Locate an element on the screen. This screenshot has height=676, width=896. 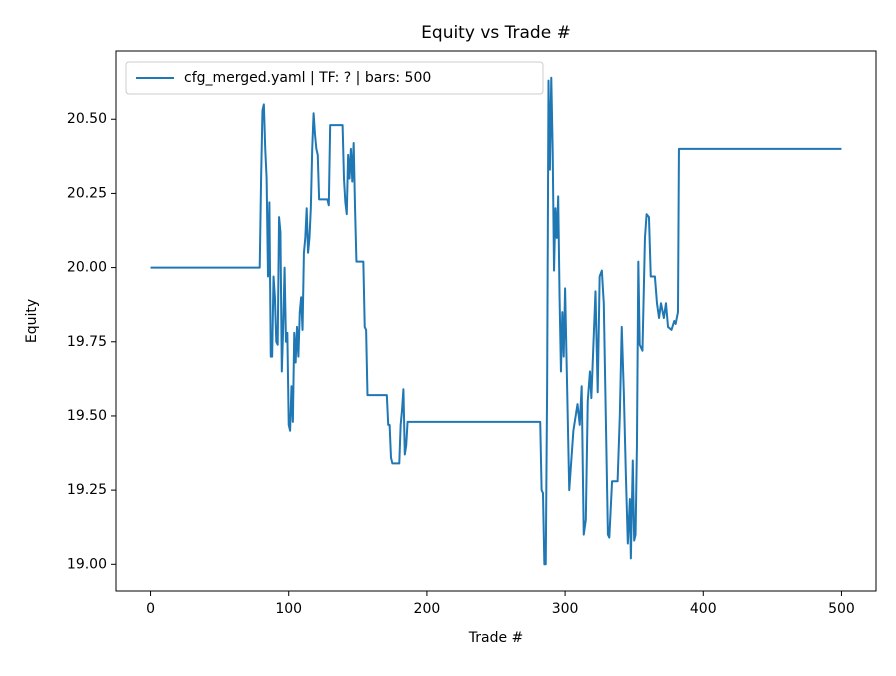
x-tick-label: 500 is located at coordinates (841, 609).